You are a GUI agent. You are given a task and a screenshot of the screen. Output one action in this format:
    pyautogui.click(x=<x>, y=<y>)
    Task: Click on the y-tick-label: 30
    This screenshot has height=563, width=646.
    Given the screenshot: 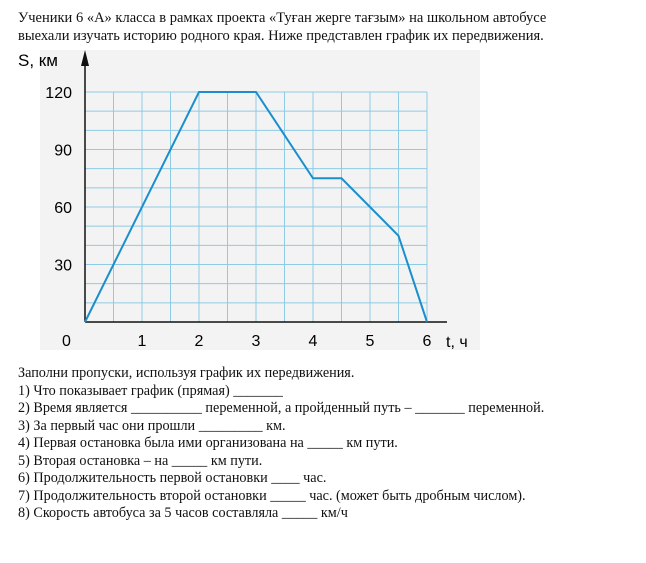 What is the action you would take?
    pyautogui.click(x=63, y=266)
    